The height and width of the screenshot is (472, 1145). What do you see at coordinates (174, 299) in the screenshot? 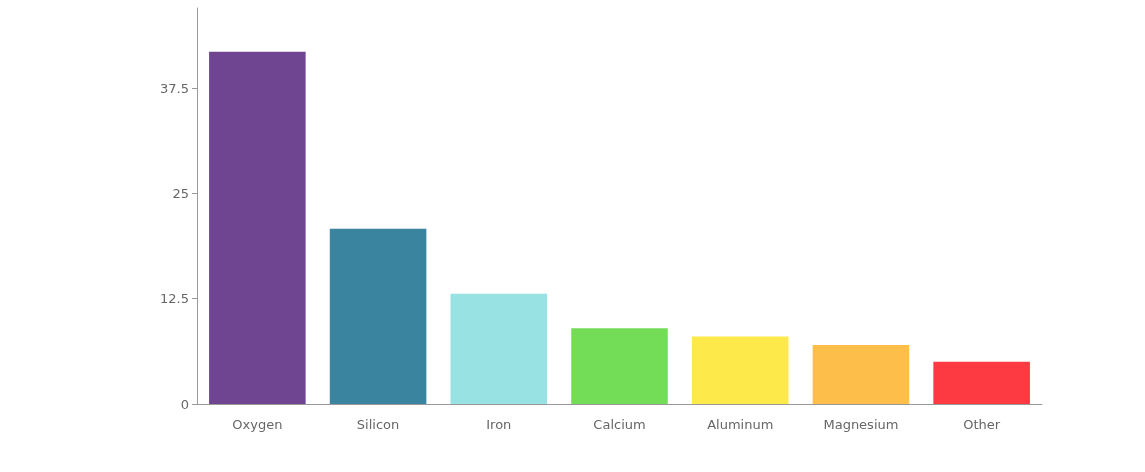
I see `y-tick-label: 12.5` at bounding box center [174, 299].